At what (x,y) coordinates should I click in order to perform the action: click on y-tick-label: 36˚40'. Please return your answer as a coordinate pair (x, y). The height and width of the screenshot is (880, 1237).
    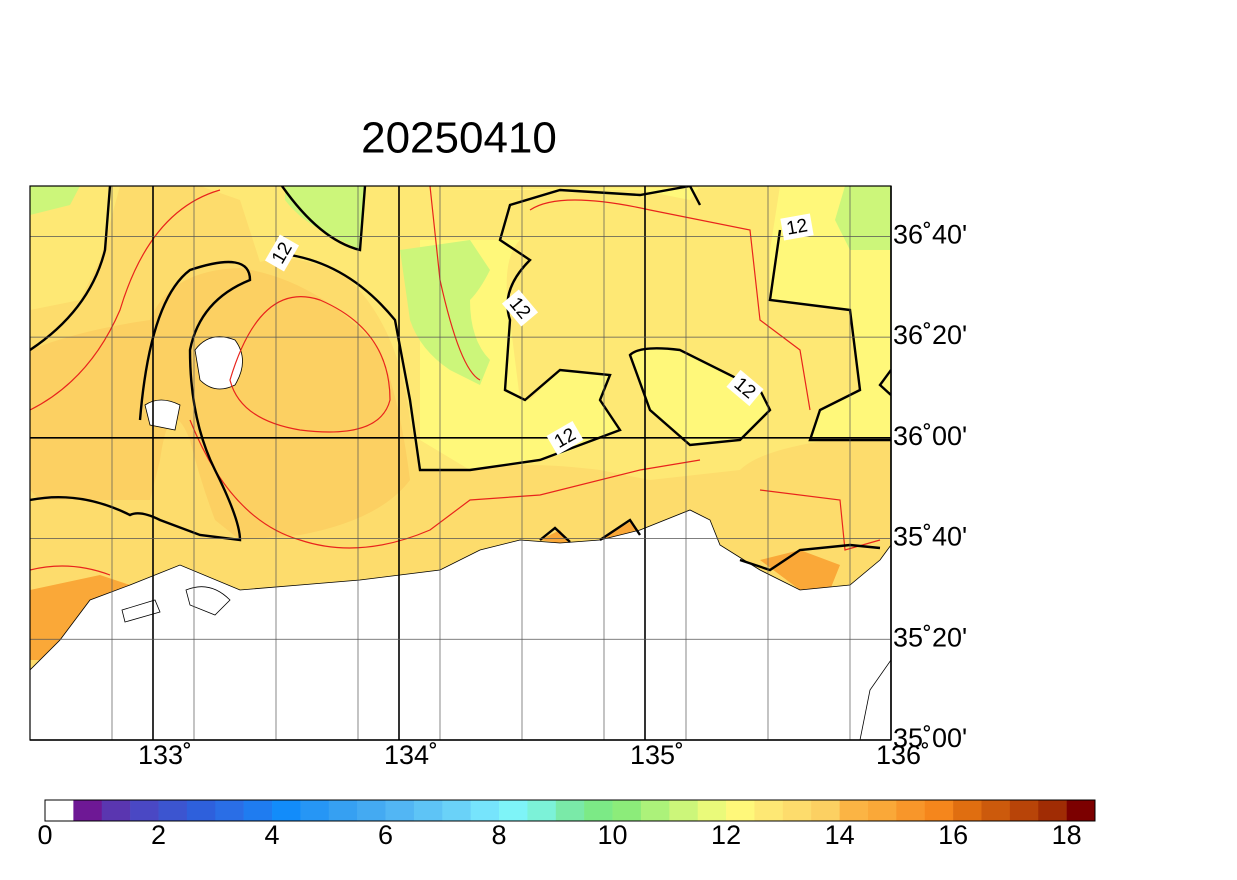
    Looking at the image, I should click on (930, 234).